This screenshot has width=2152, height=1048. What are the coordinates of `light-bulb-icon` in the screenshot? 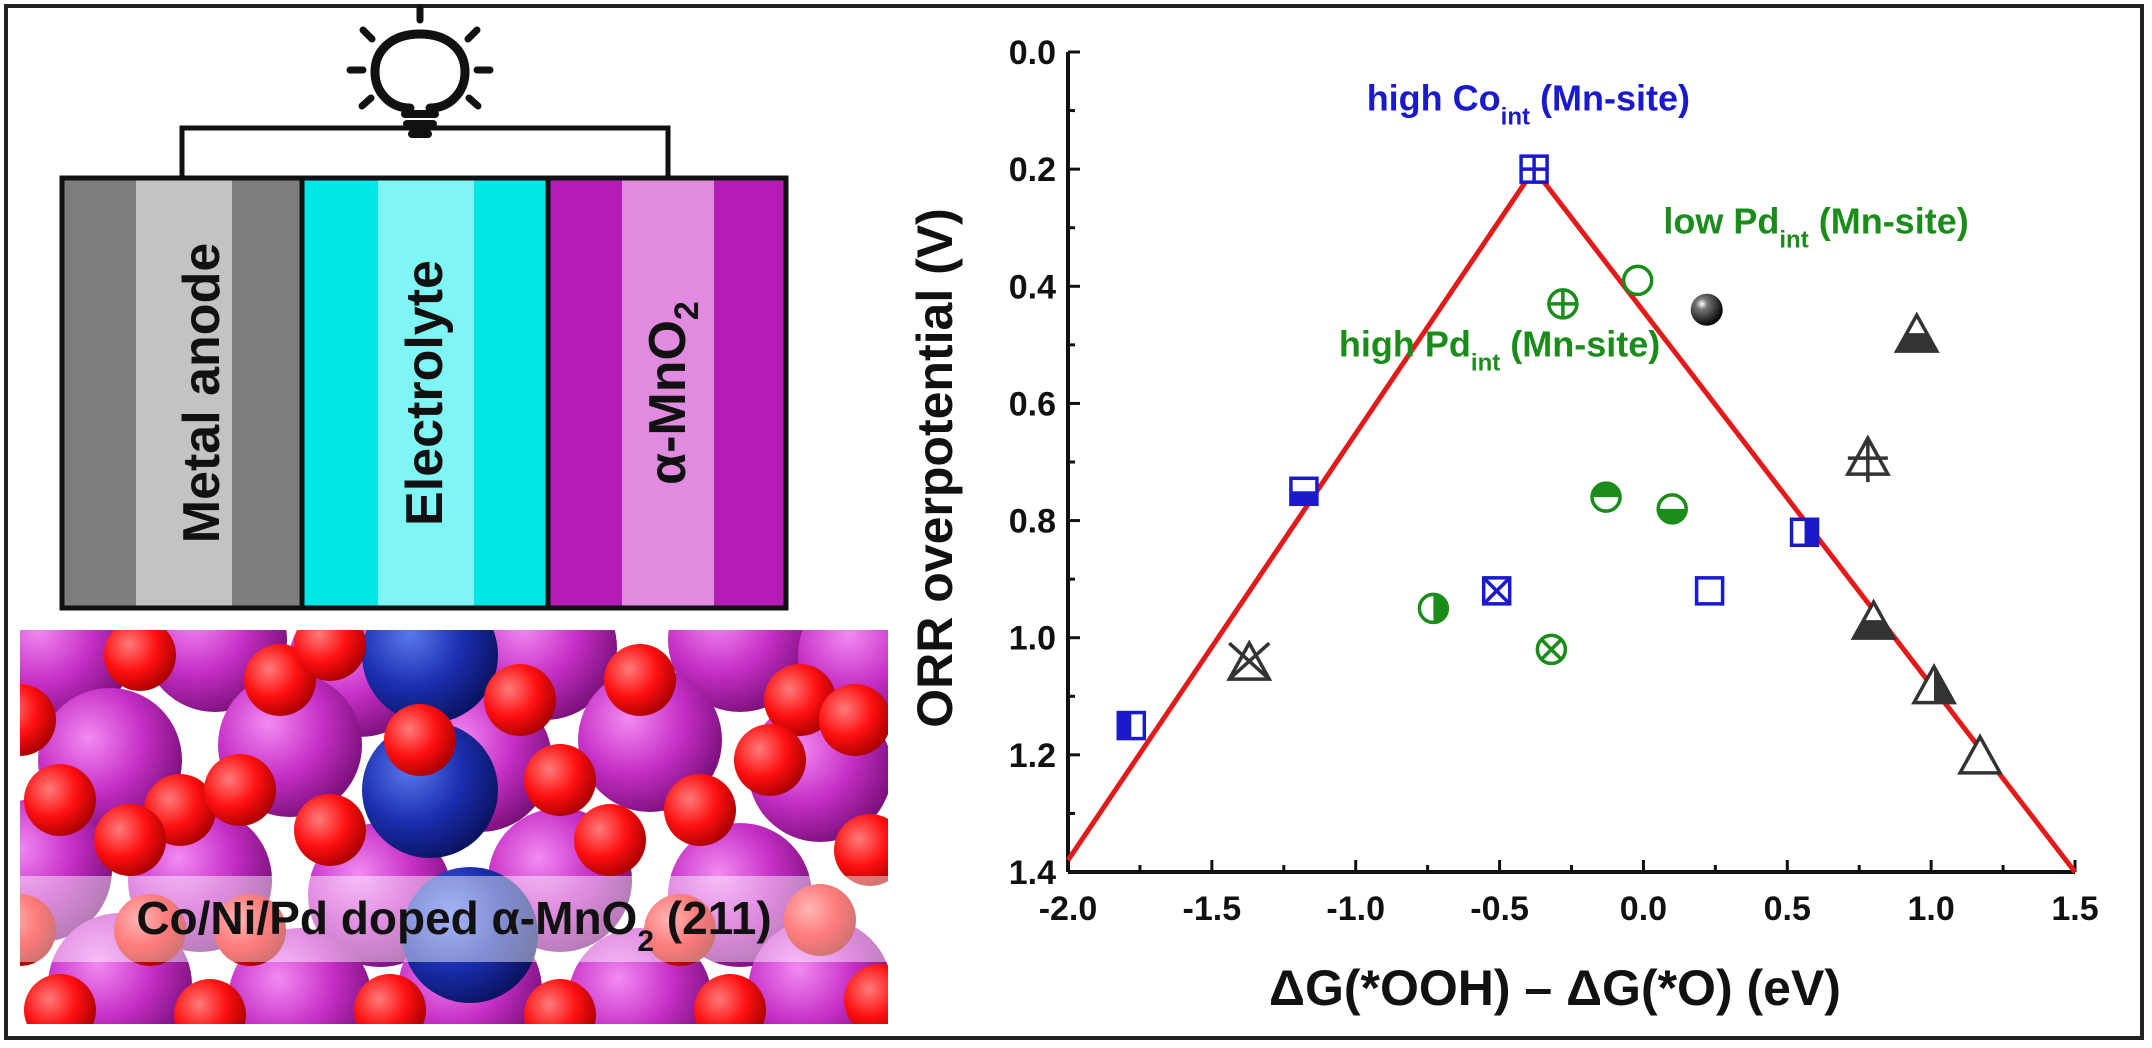 It's located at (420, 71).